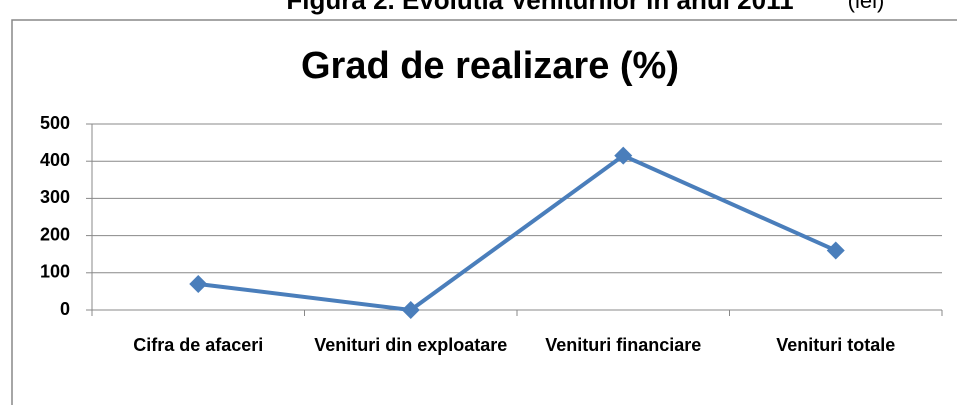  I want to click on x-tick-label: Venituri din exploatare, so click(411, 345).